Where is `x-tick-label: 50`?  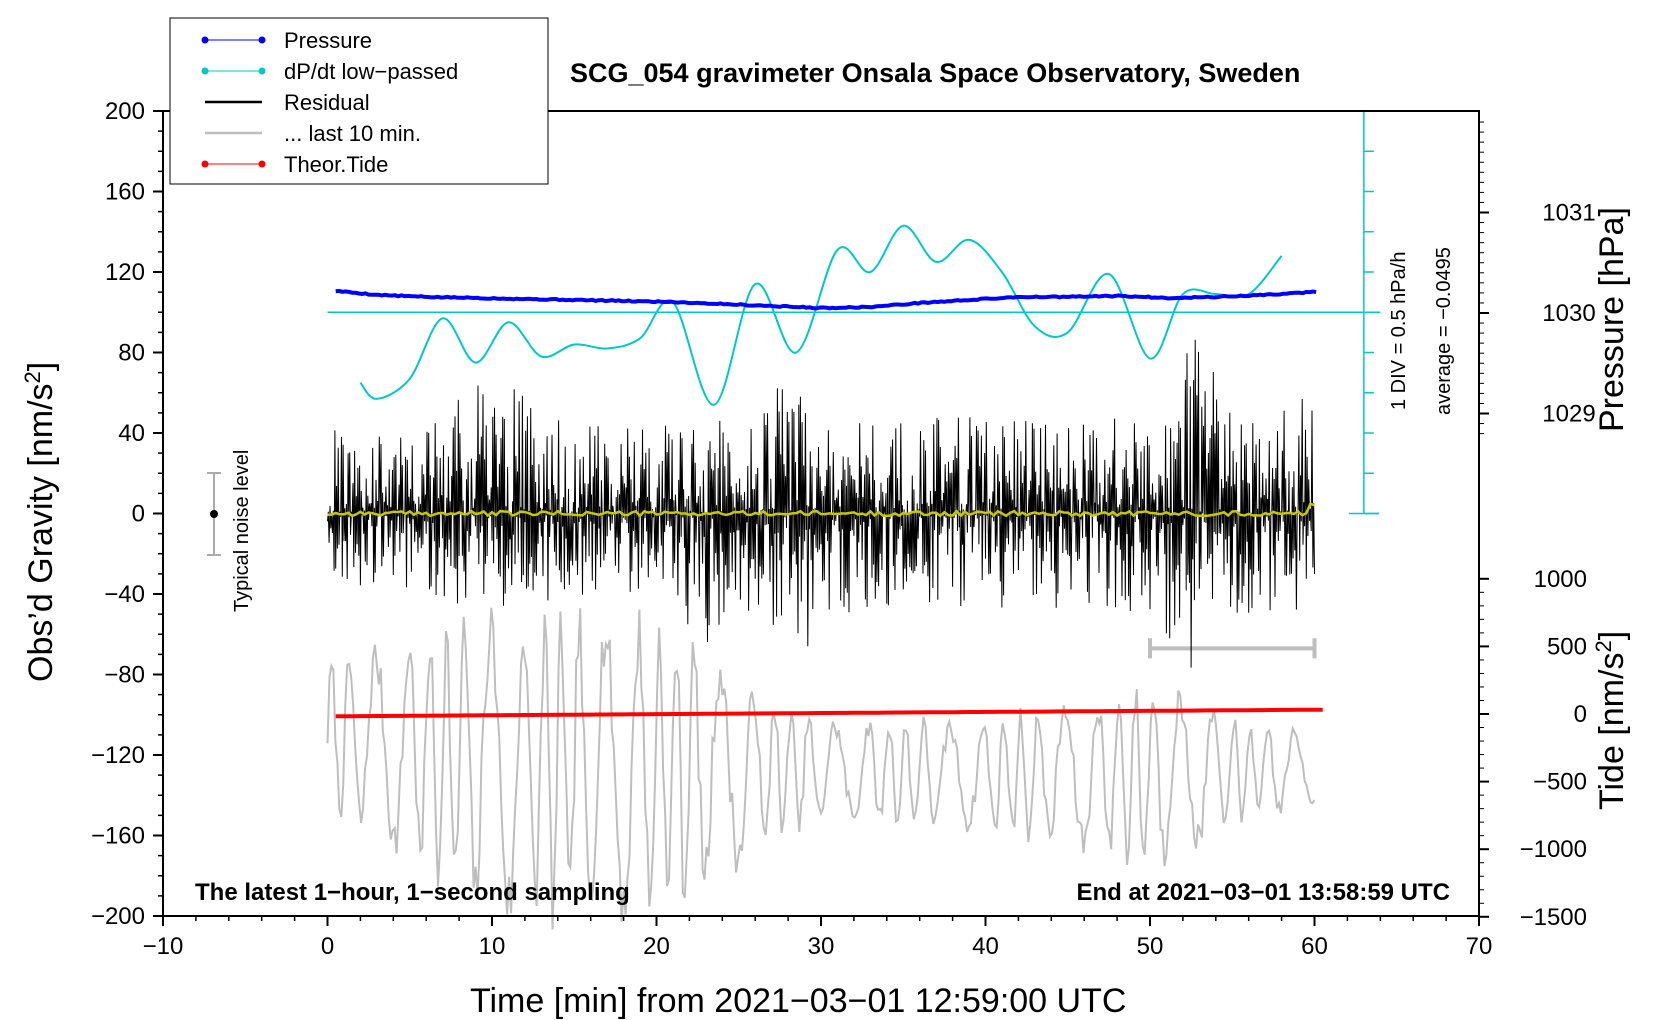 x-tick-label: 50 is located at coordinates (1150, 946).